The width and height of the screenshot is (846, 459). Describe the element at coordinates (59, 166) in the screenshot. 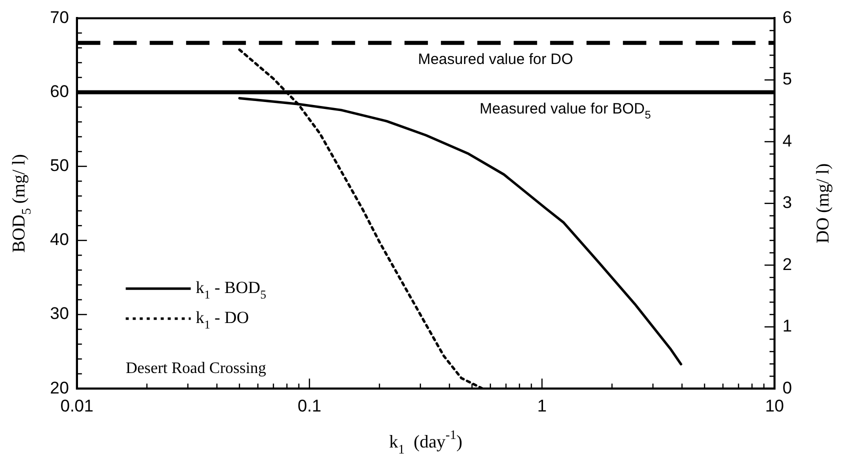

I see `y-tick-label: 50` at that location.